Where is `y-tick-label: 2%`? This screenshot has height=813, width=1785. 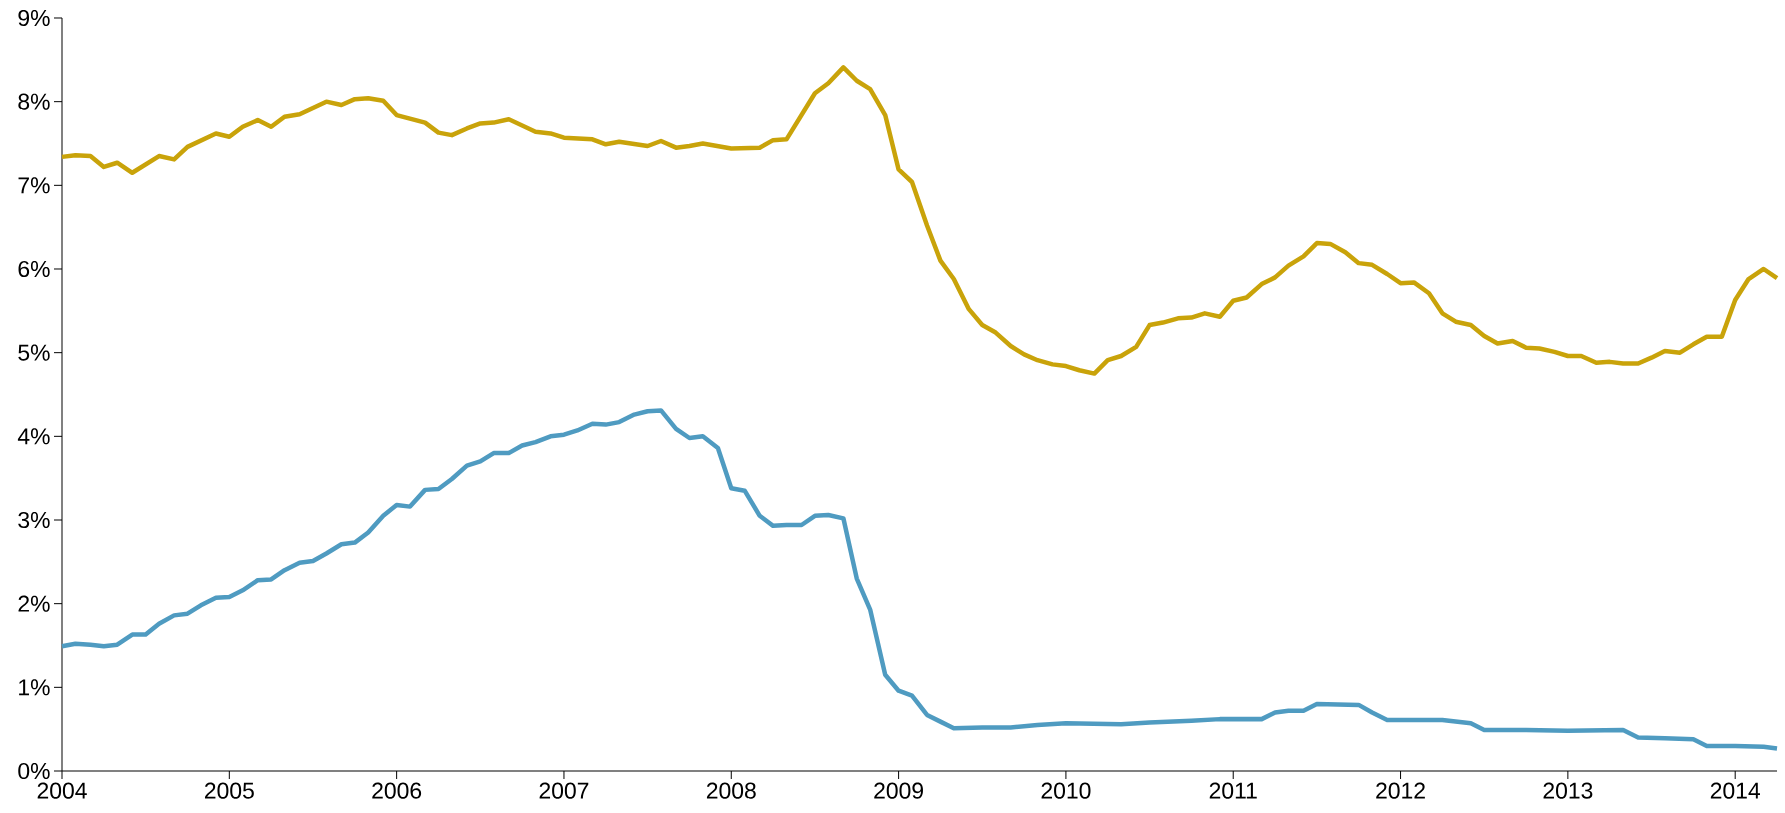
y-tick-label: 2% is located at coordinates (34, 603).